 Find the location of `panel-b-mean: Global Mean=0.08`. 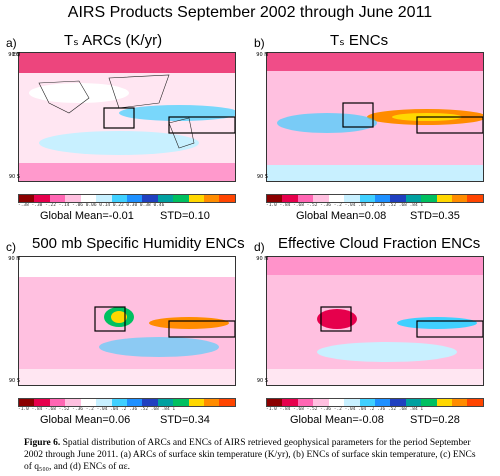

panel-b-mean: Global Mean=0.08 is located at coordinates (341, 216).